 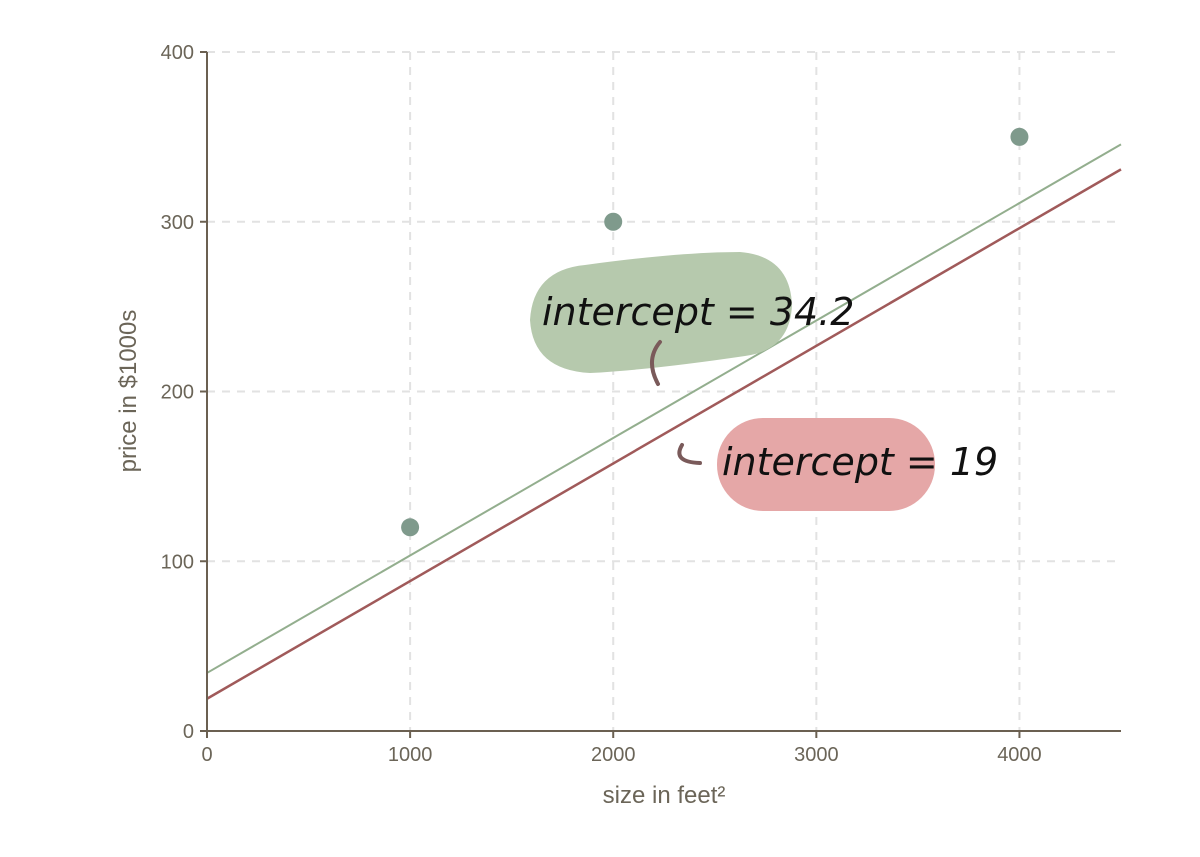 What do you see at coordinates (613, 755) in the screenshot?
I see `x-tick-label: 2000` at bounding box center [613, 755].